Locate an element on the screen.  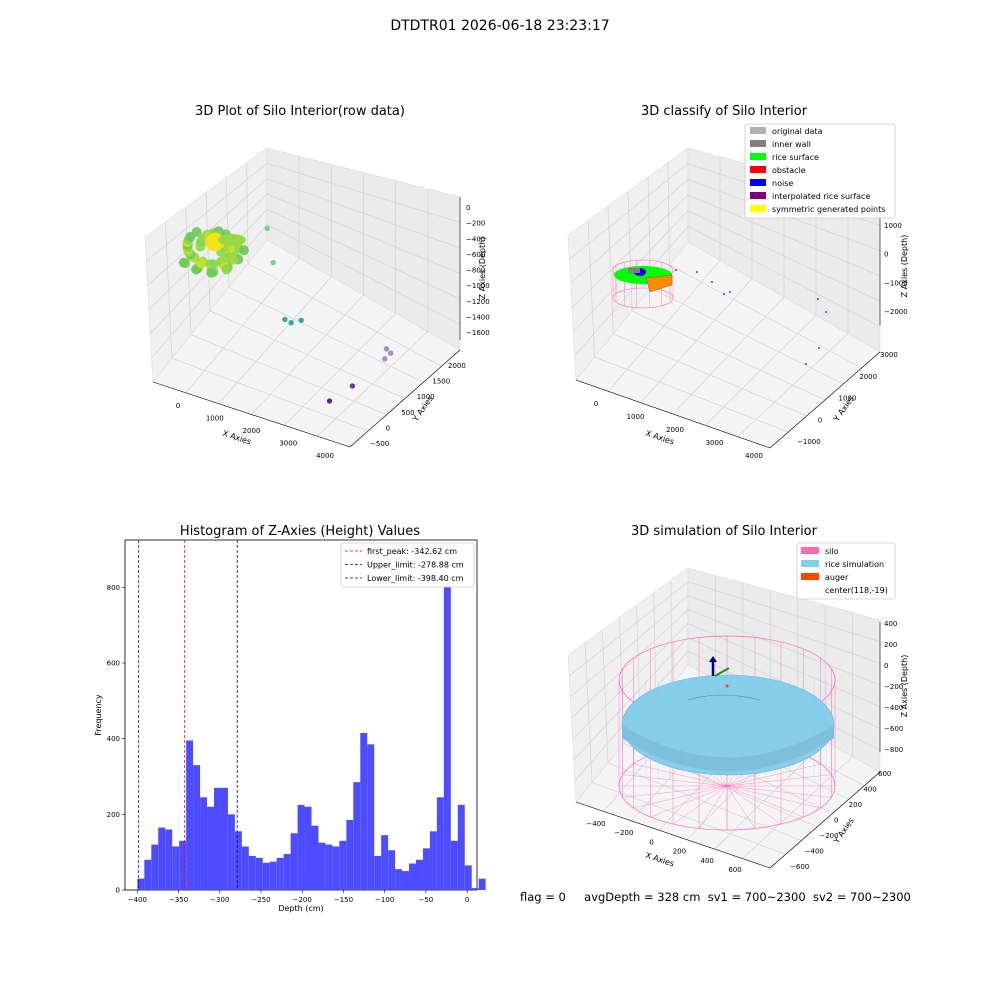
y-tick-label: 600 is located at coordinates (884, 774).